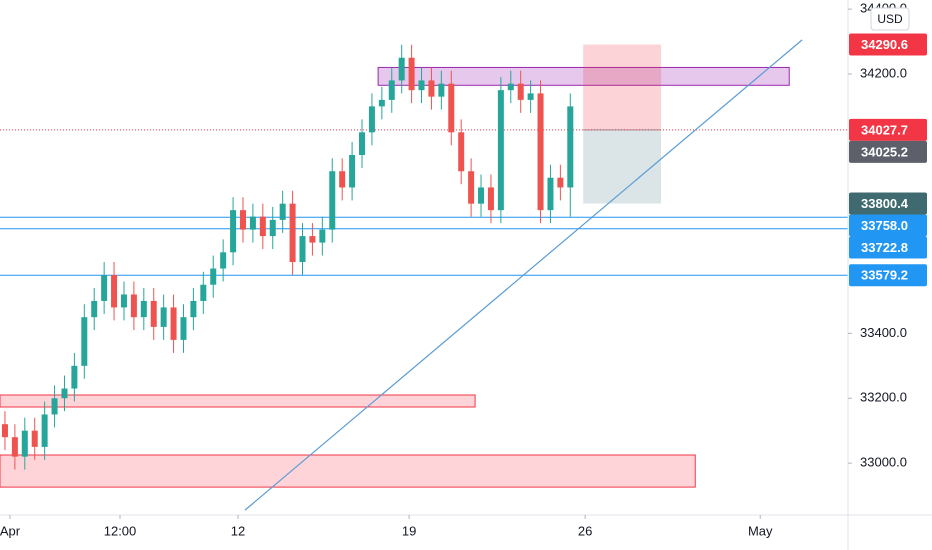 Image resolution: width=932 pixels, height=550 pixels. What do you see at coordinates (884, 225) in the screenshot?
I see `price-label: 33758.0` at bounding box center [884, 225].